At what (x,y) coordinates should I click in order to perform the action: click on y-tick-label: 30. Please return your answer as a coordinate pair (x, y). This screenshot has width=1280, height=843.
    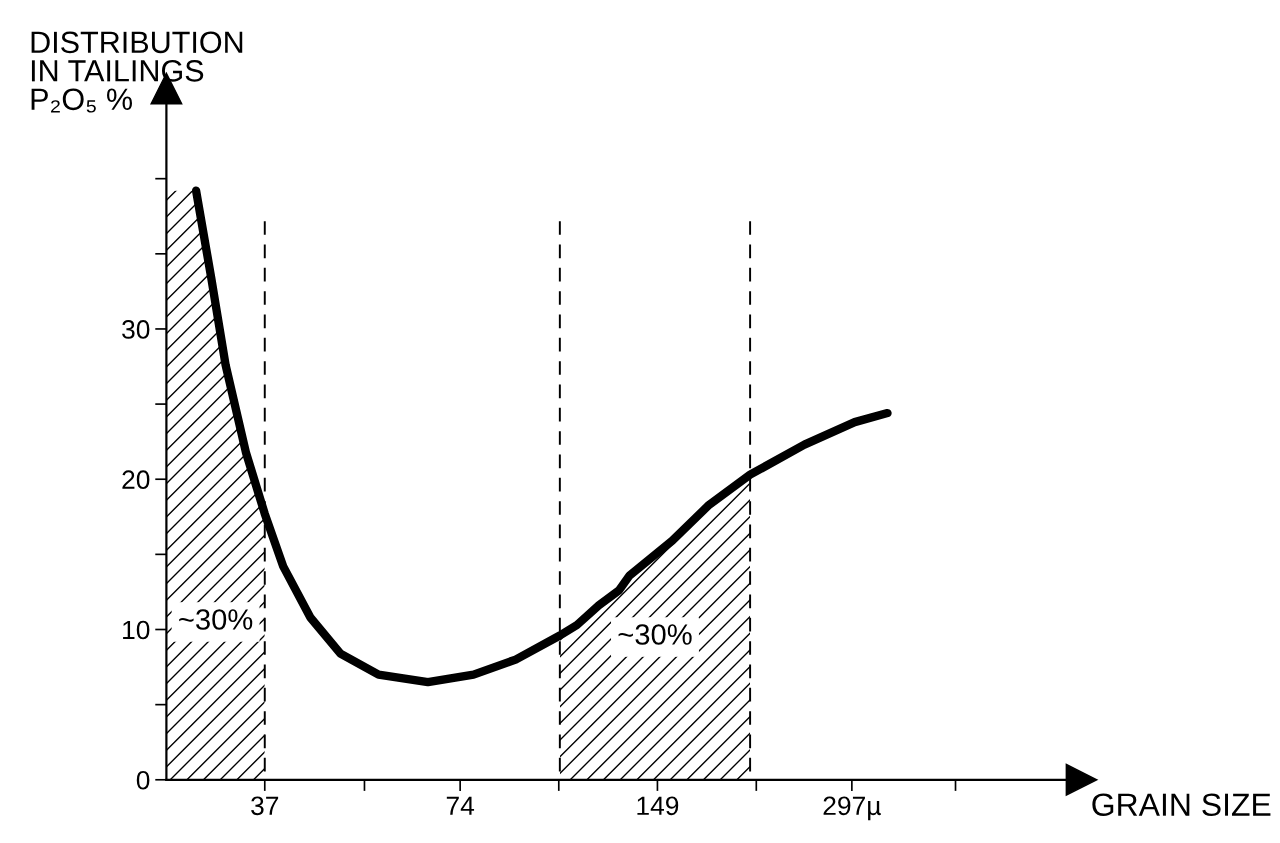
    Looking at the image, I should click on (136, 329).